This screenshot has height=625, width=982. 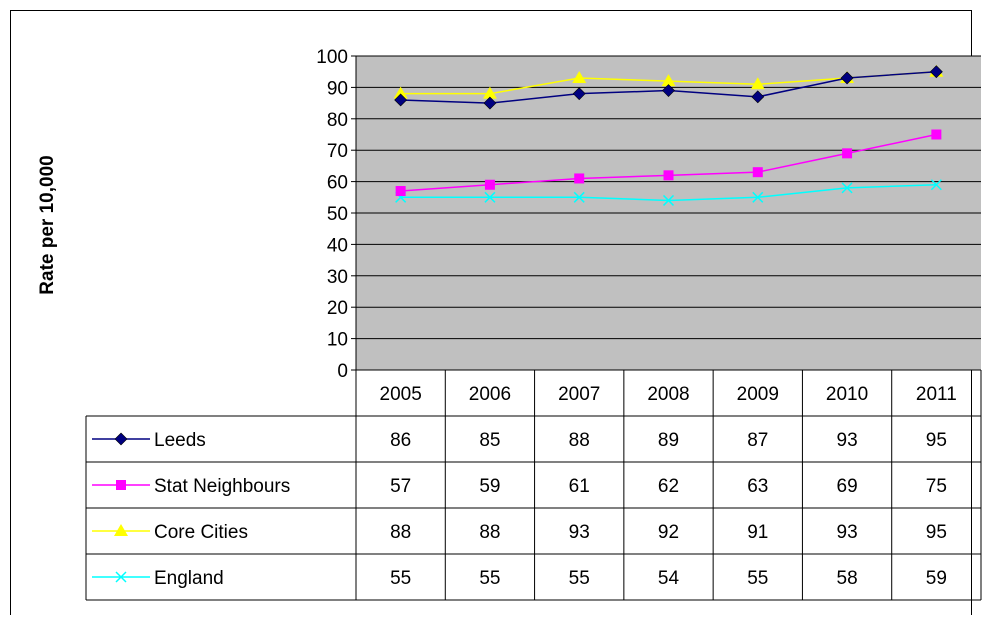 What do you see at coordinates (189, 578) in the screenshot?
I see `legend-series-name: England` at bounding box center [189, 578].